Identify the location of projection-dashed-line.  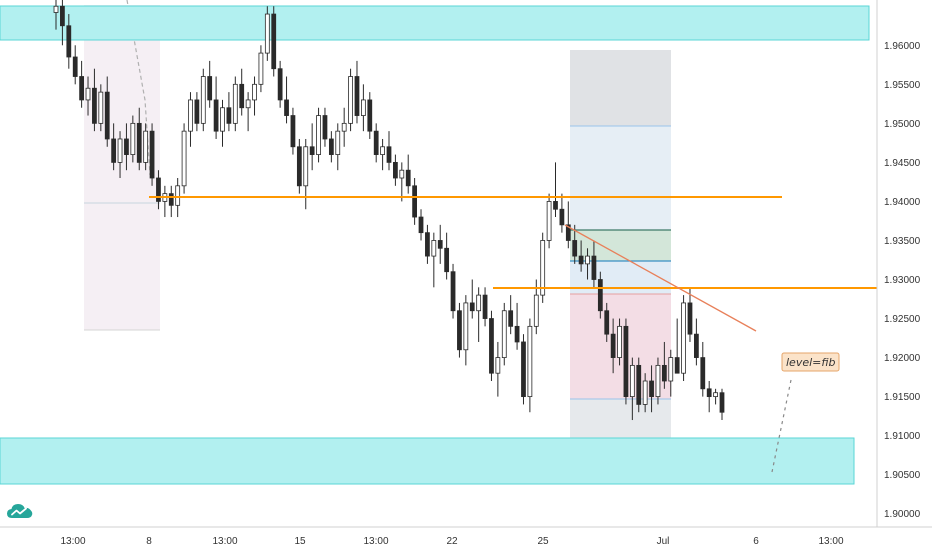
(138, 88).